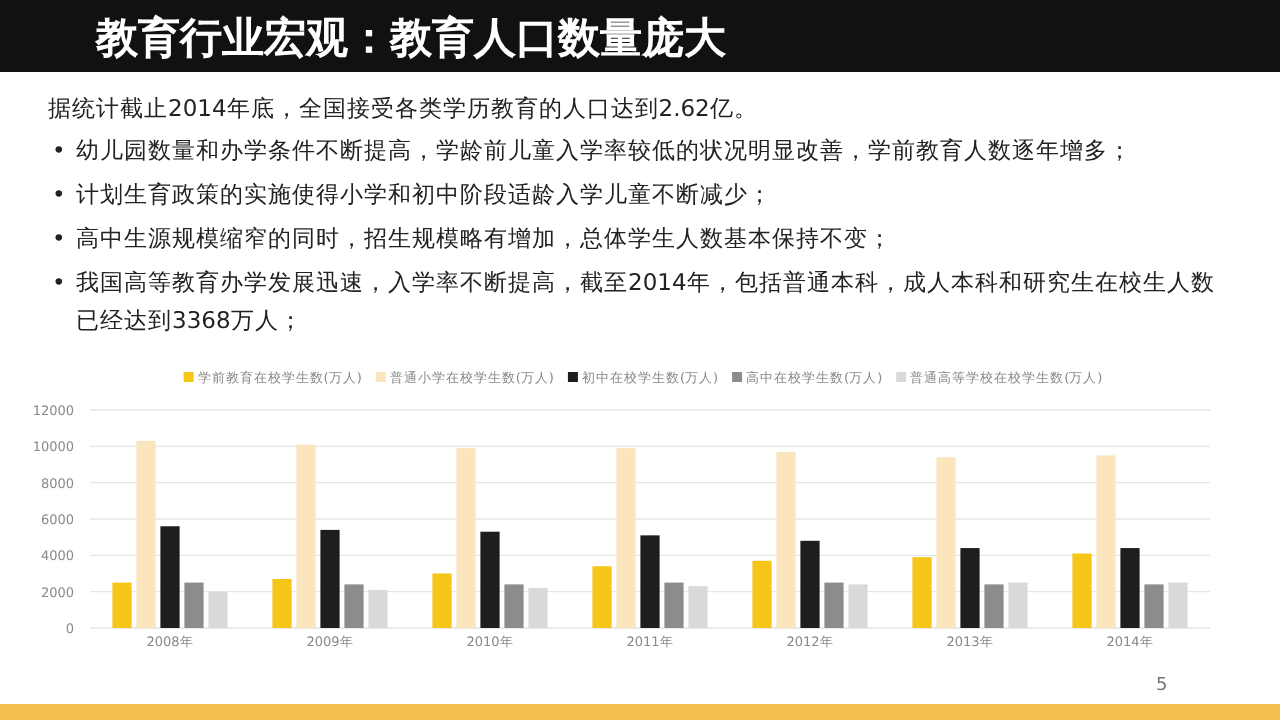 The width and height of the screenshot is (1280, 720). What do you see at coordinates (472, 238) in the screenshot?
I see `text: •高中生源规模缩窄的同时，招生规模略有增加，总体学生人数基本保持不变；` at bounding box center [472, 238].